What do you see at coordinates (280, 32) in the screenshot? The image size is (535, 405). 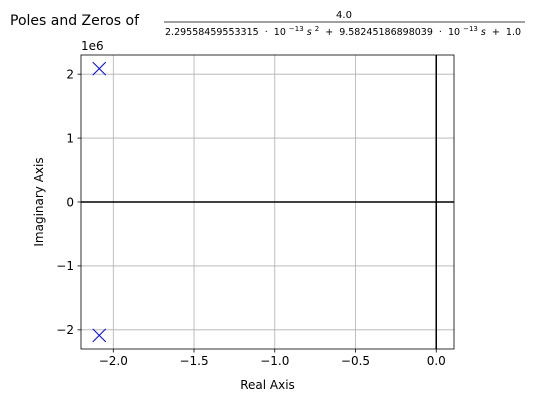 I see `denominator-ten-1: 10` at bounding box center [280, 32].